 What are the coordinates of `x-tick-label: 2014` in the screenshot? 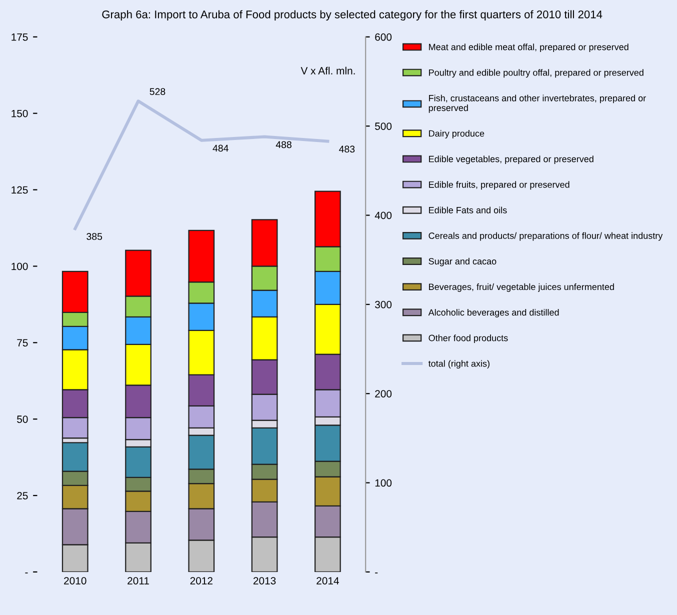 It's located at (327, 580).